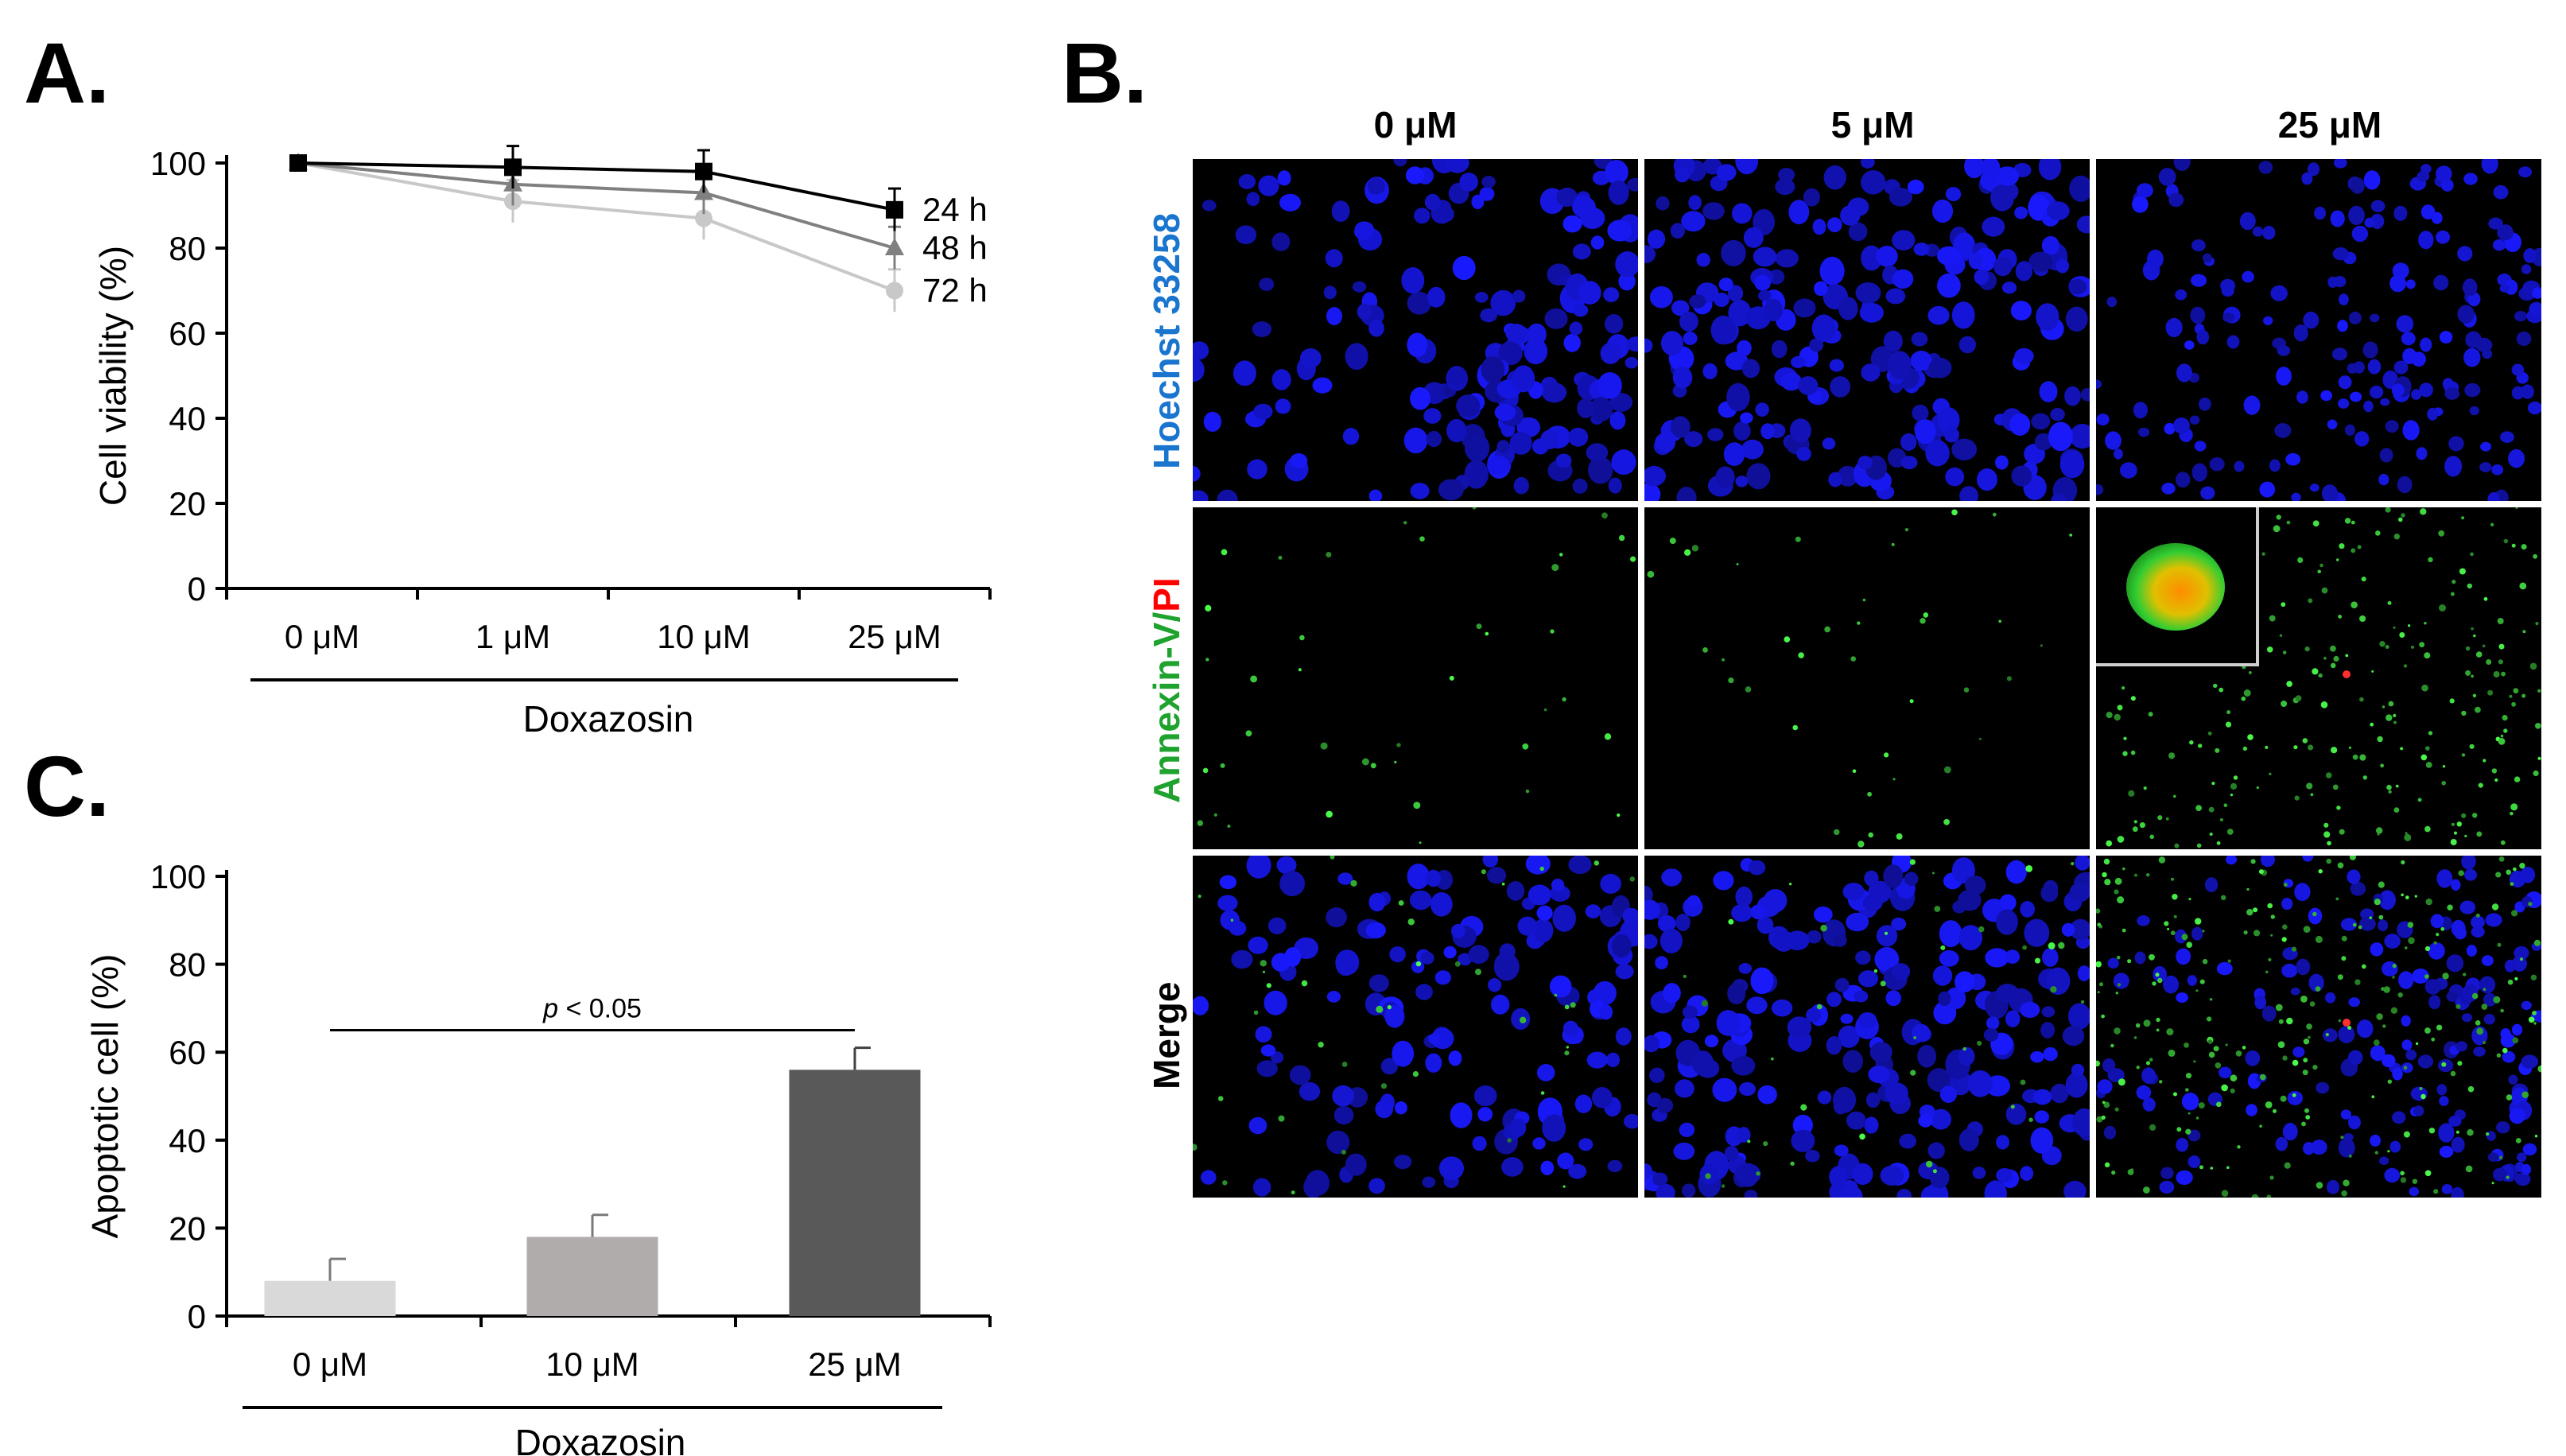 The image size is (2566, 1456). What do you see at coordinates (67, 73) in the screenshot?
I see `panel-label-a: A.` at bounding box center [67, 73].